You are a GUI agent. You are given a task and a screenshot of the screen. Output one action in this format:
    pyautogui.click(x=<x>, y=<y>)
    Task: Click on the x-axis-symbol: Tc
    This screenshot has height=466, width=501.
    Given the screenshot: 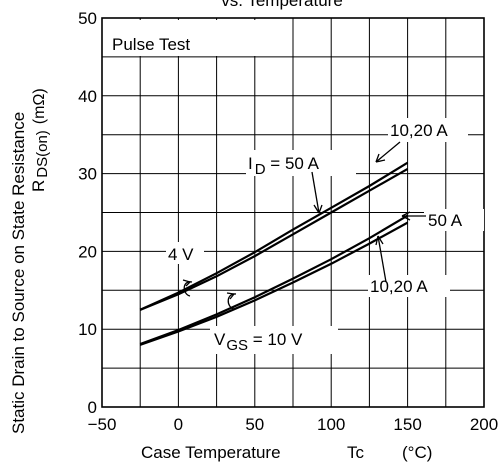 What is the action you would take?
    pyautogui.click(x=356, y=452)
    